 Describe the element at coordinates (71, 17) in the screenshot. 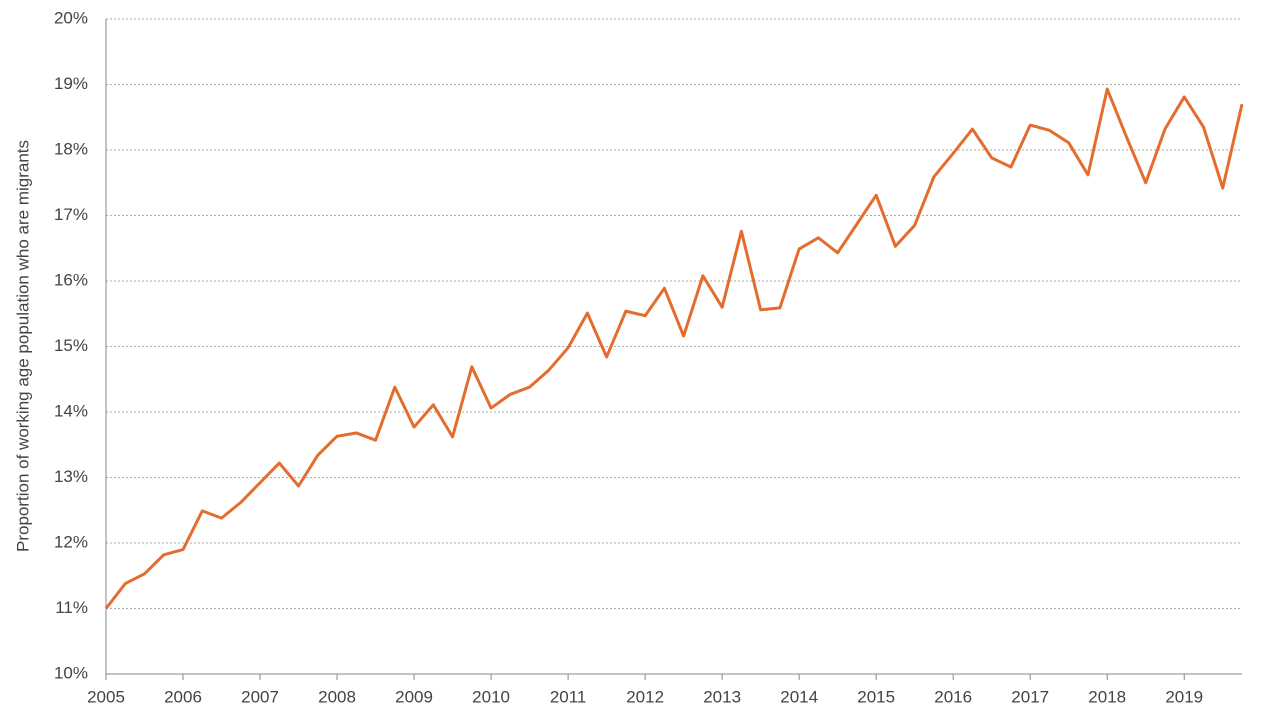

I see `y-tick-label: 20%` at that location.